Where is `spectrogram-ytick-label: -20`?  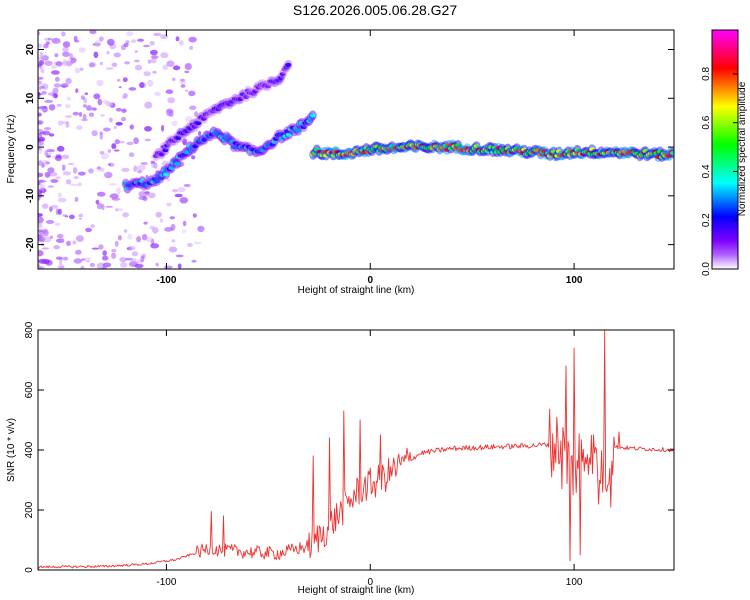
spectrogram-ytick-label: -20 is located at coordinates (30, 244).